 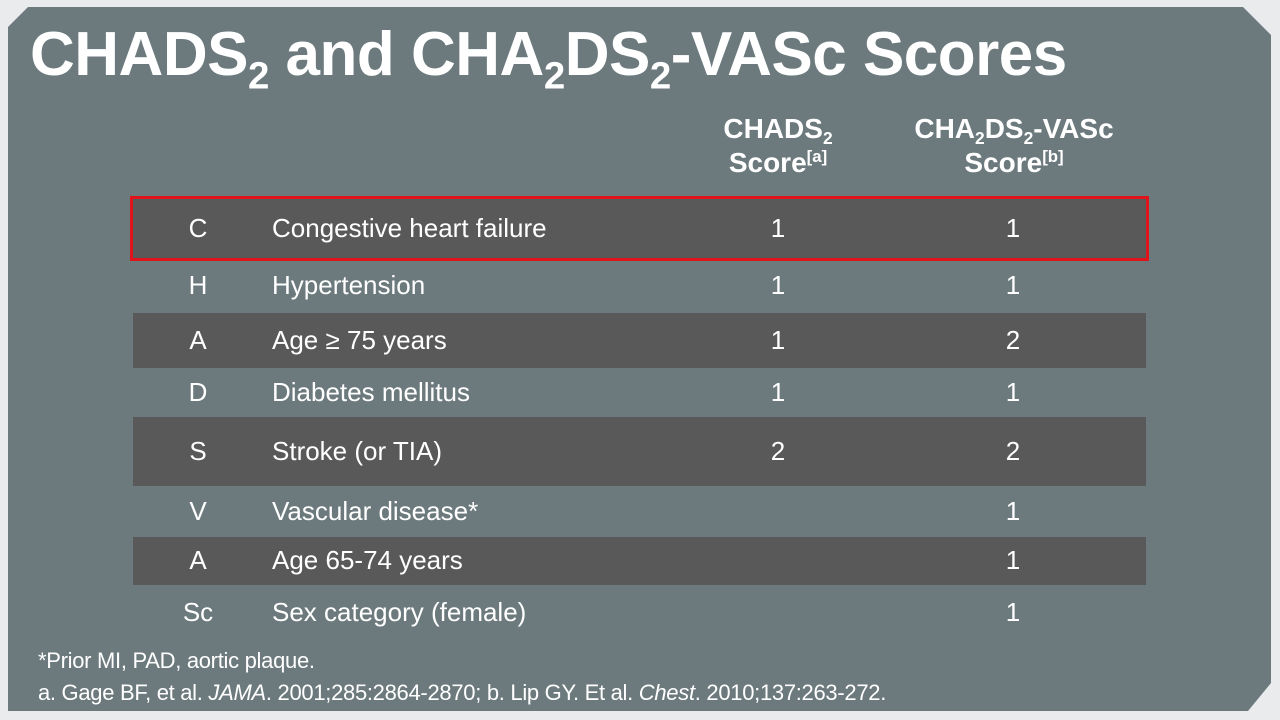 What do you see at coordinates (198, 611) in the screenshot?
I see `row-letter: Sc` at bounding box center [198, 611].